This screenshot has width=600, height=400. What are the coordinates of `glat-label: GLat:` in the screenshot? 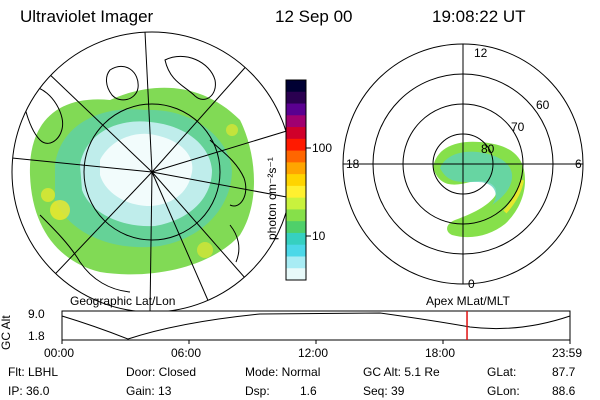 It's located at (502, 372).